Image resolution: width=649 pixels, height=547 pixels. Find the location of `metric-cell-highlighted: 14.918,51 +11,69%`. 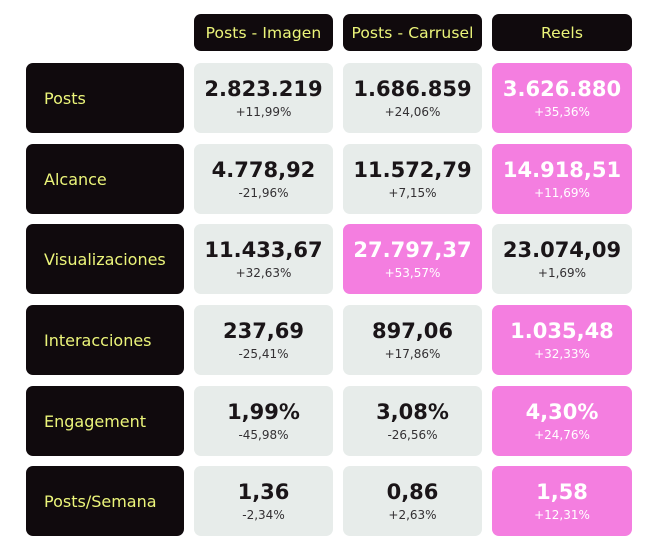

metric-cell-highlighted: 14.918,51 +11,69% is located at coordinates (562, 179).